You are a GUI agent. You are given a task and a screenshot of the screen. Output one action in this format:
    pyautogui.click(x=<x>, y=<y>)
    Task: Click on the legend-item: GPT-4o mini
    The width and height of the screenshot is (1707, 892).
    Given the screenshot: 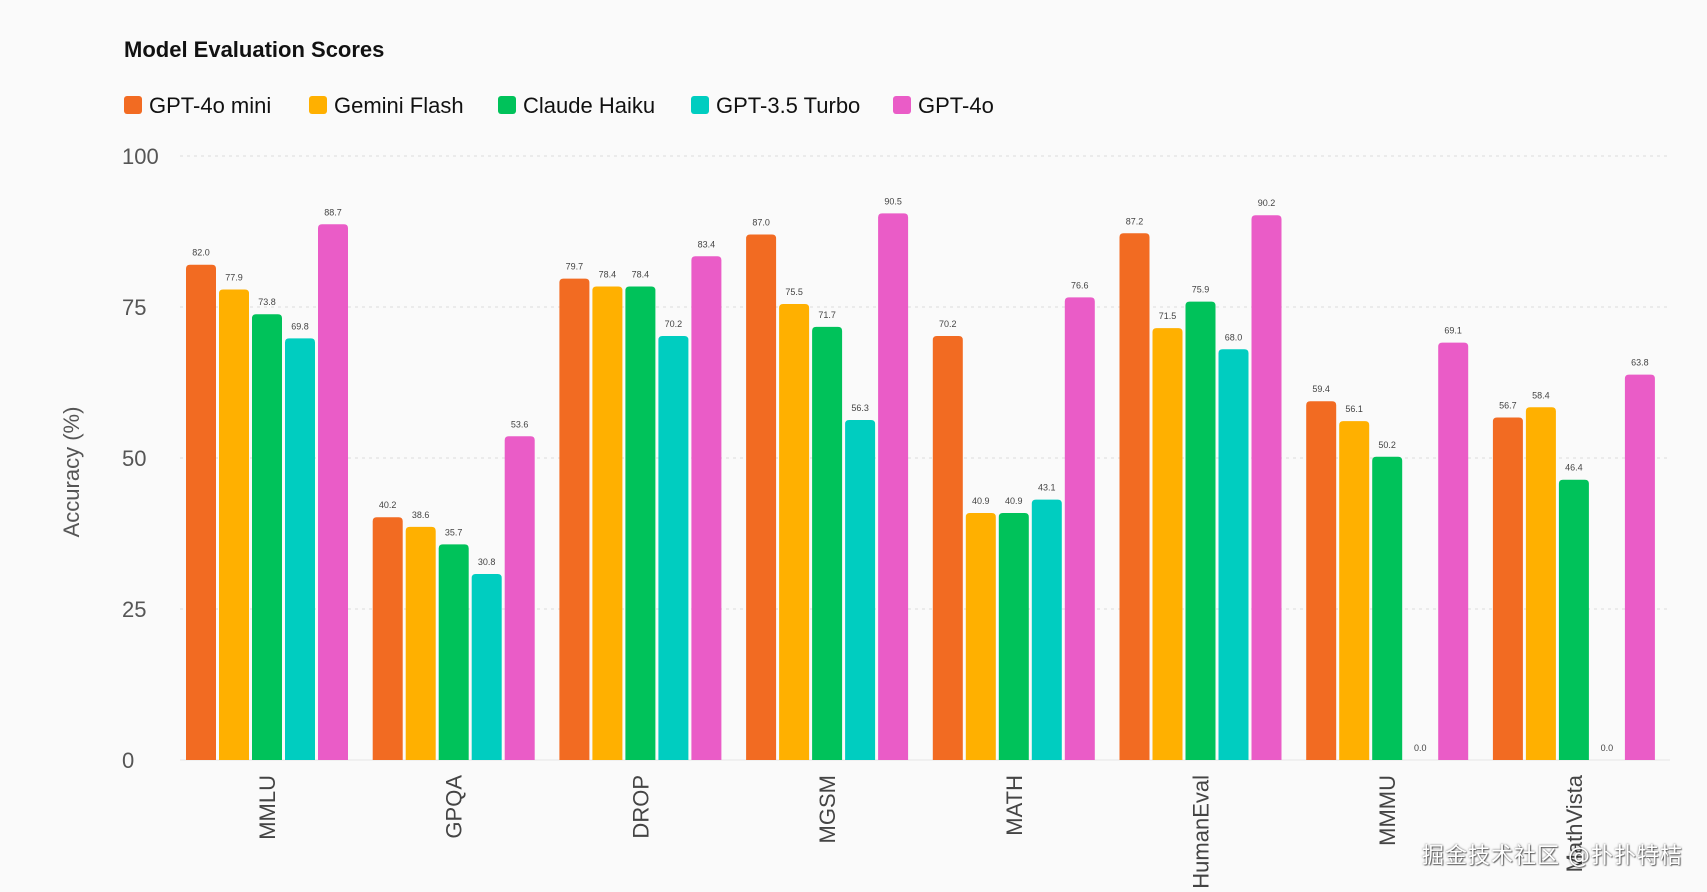 What is the action you would take?
    pyautogui.click(x=197, y=105)
    